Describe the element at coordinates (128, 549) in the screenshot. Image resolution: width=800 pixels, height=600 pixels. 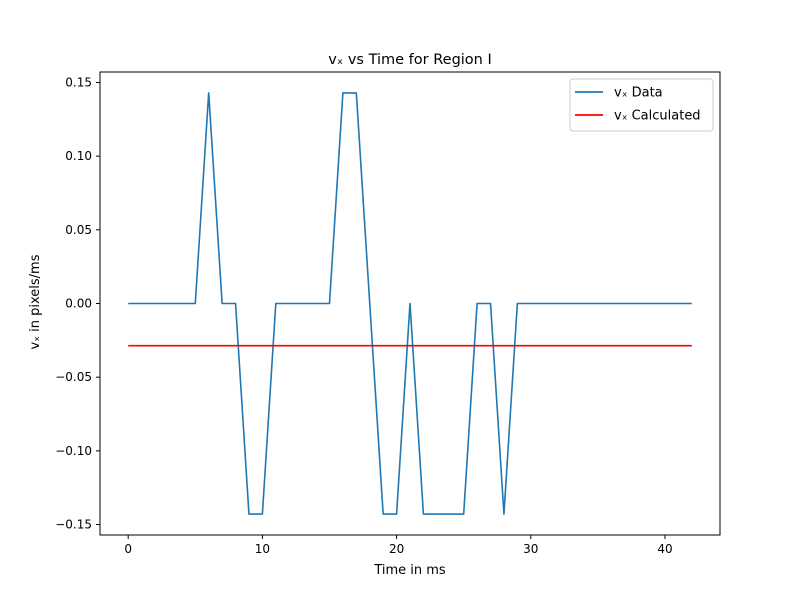
I see `x-tick-label: 0` at that location.